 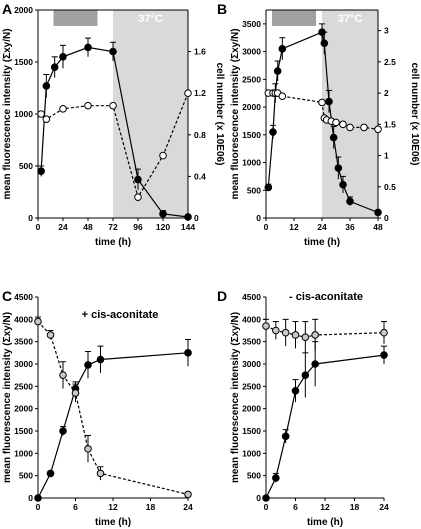 What do you see at coordinates (138, 227) in the screenshot?
I see `x-tick-label: 96` at bounding box center [138, 227].